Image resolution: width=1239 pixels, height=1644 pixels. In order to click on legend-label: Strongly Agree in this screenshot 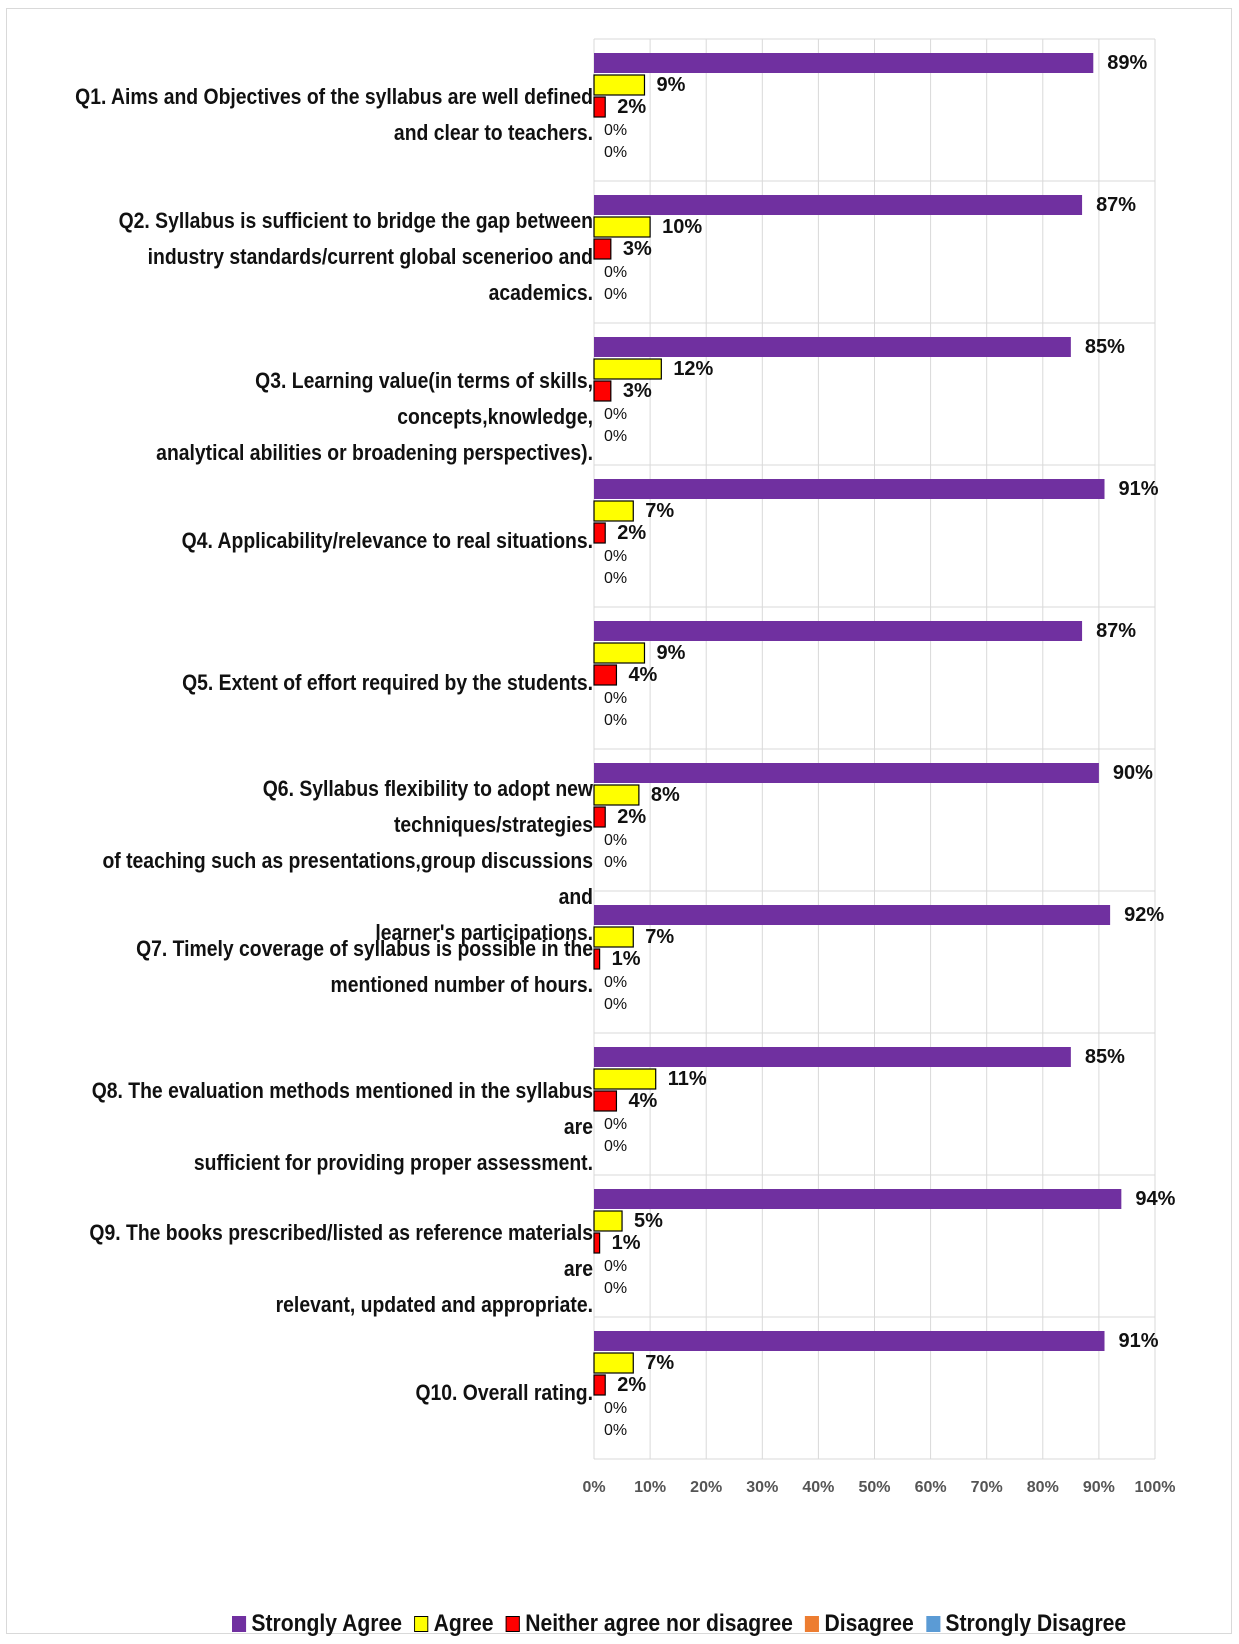, I will do `click(326, 1623)`.